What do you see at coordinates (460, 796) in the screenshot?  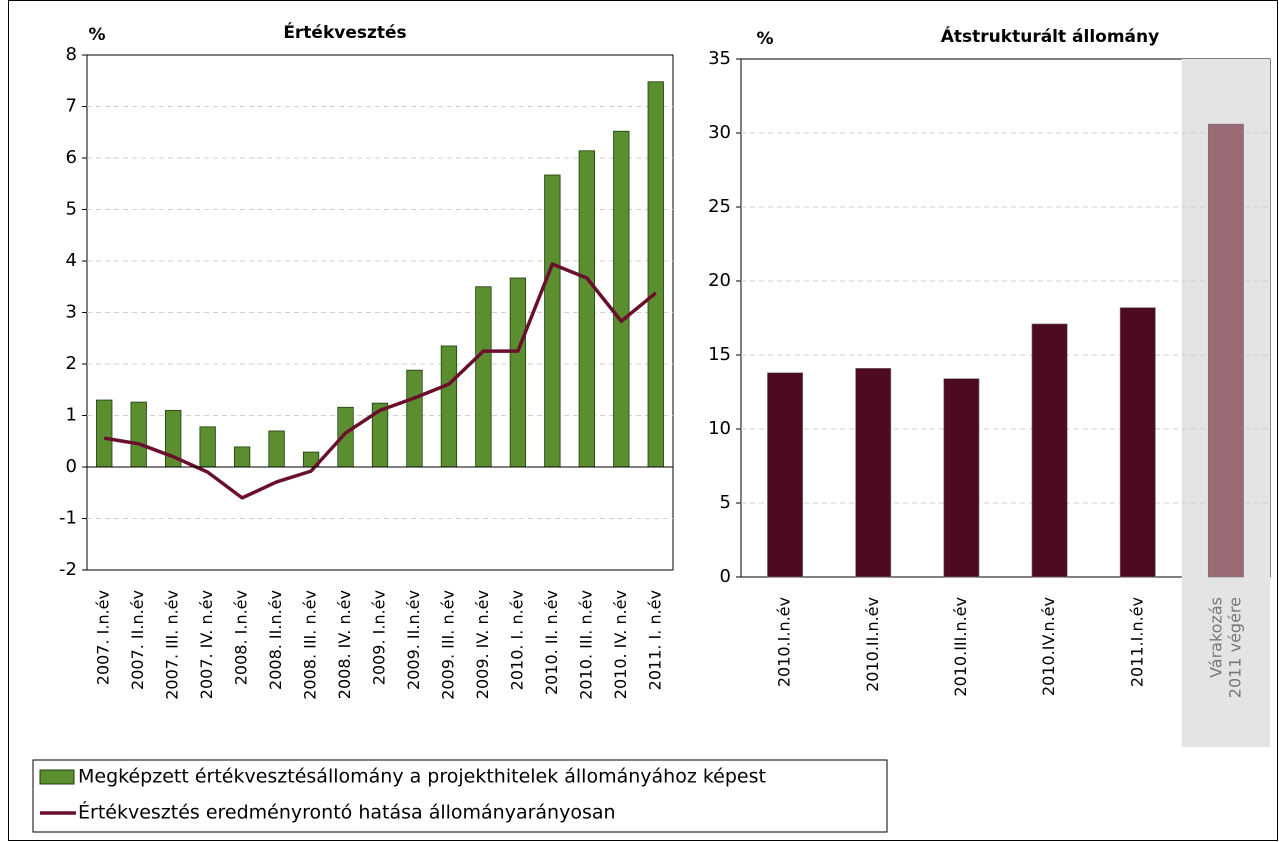 I see `legend-box` at bounding box center [460, 796].